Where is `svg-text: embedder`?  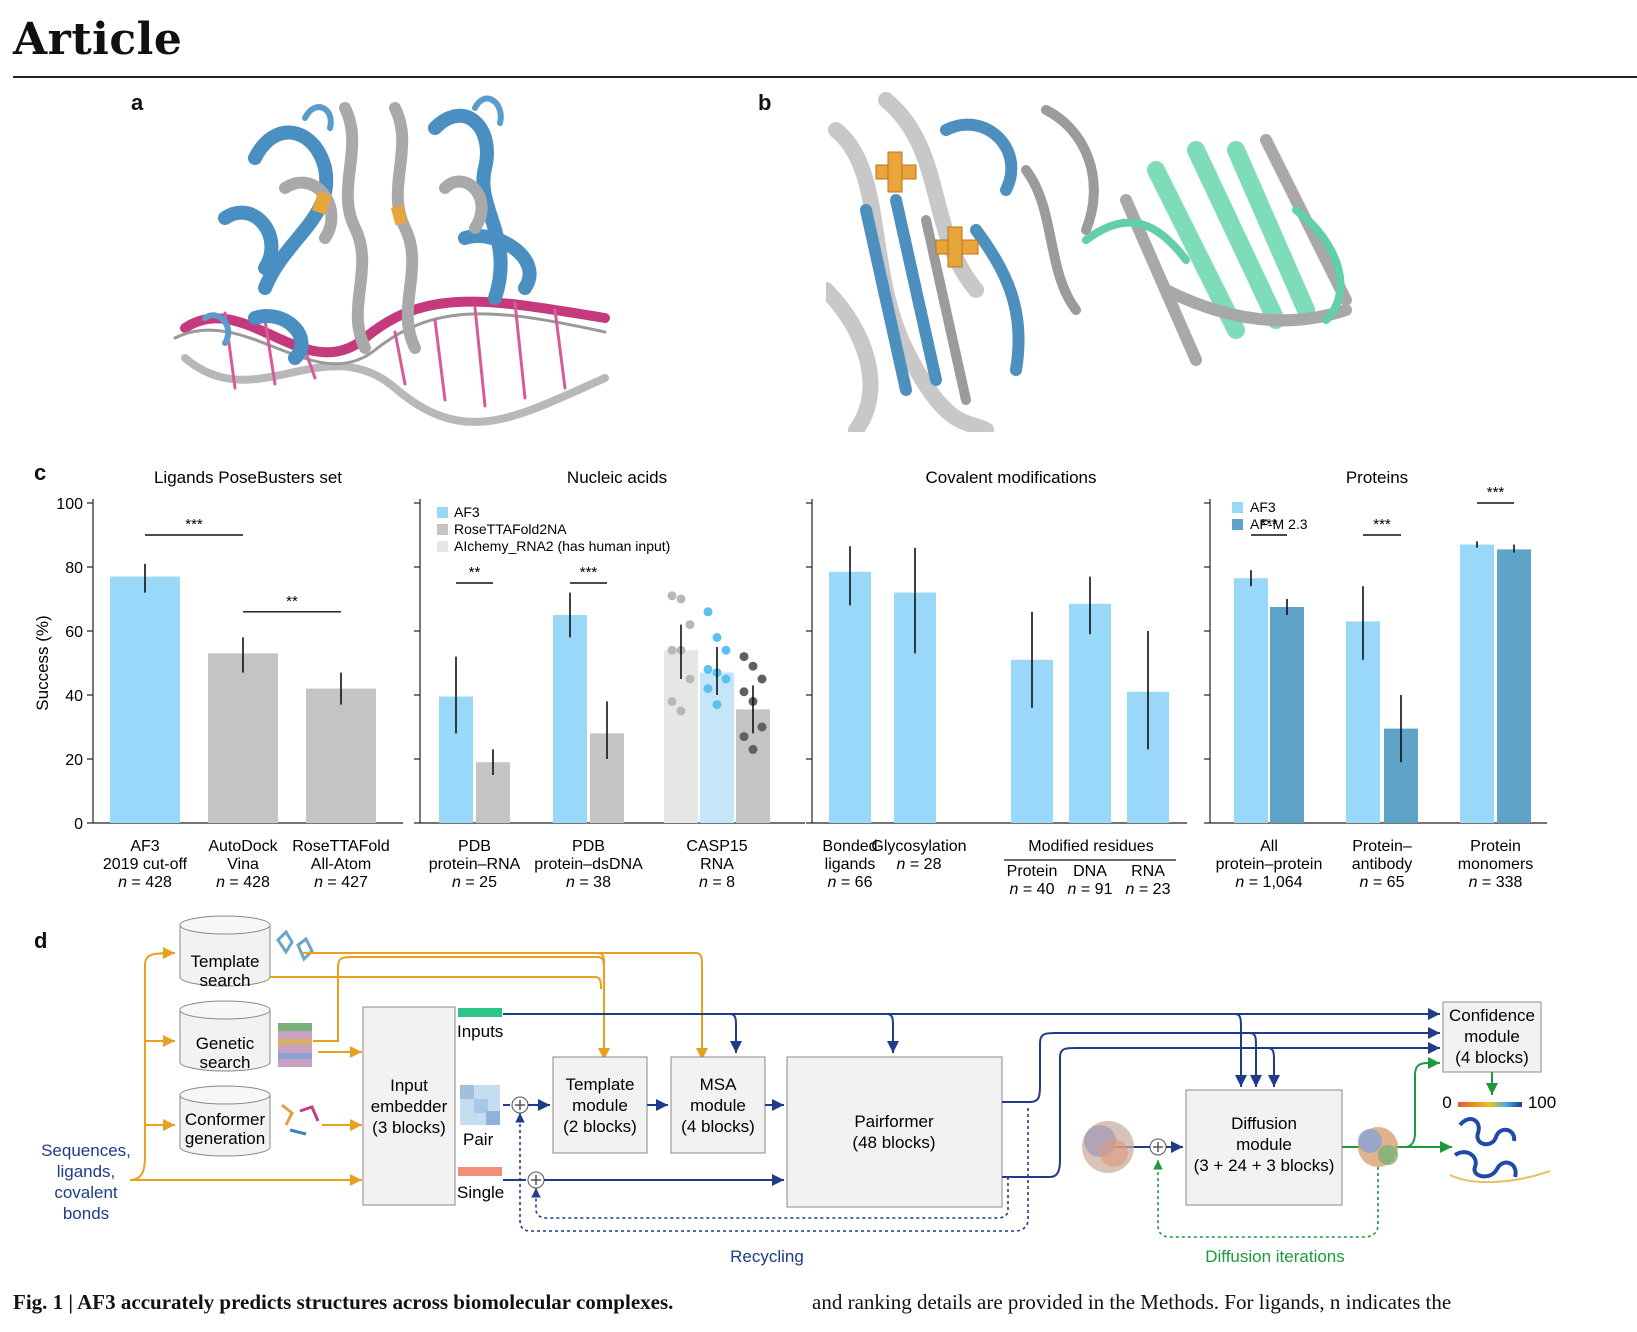 svg-text: embedder is located at coordinates (409, 1106).